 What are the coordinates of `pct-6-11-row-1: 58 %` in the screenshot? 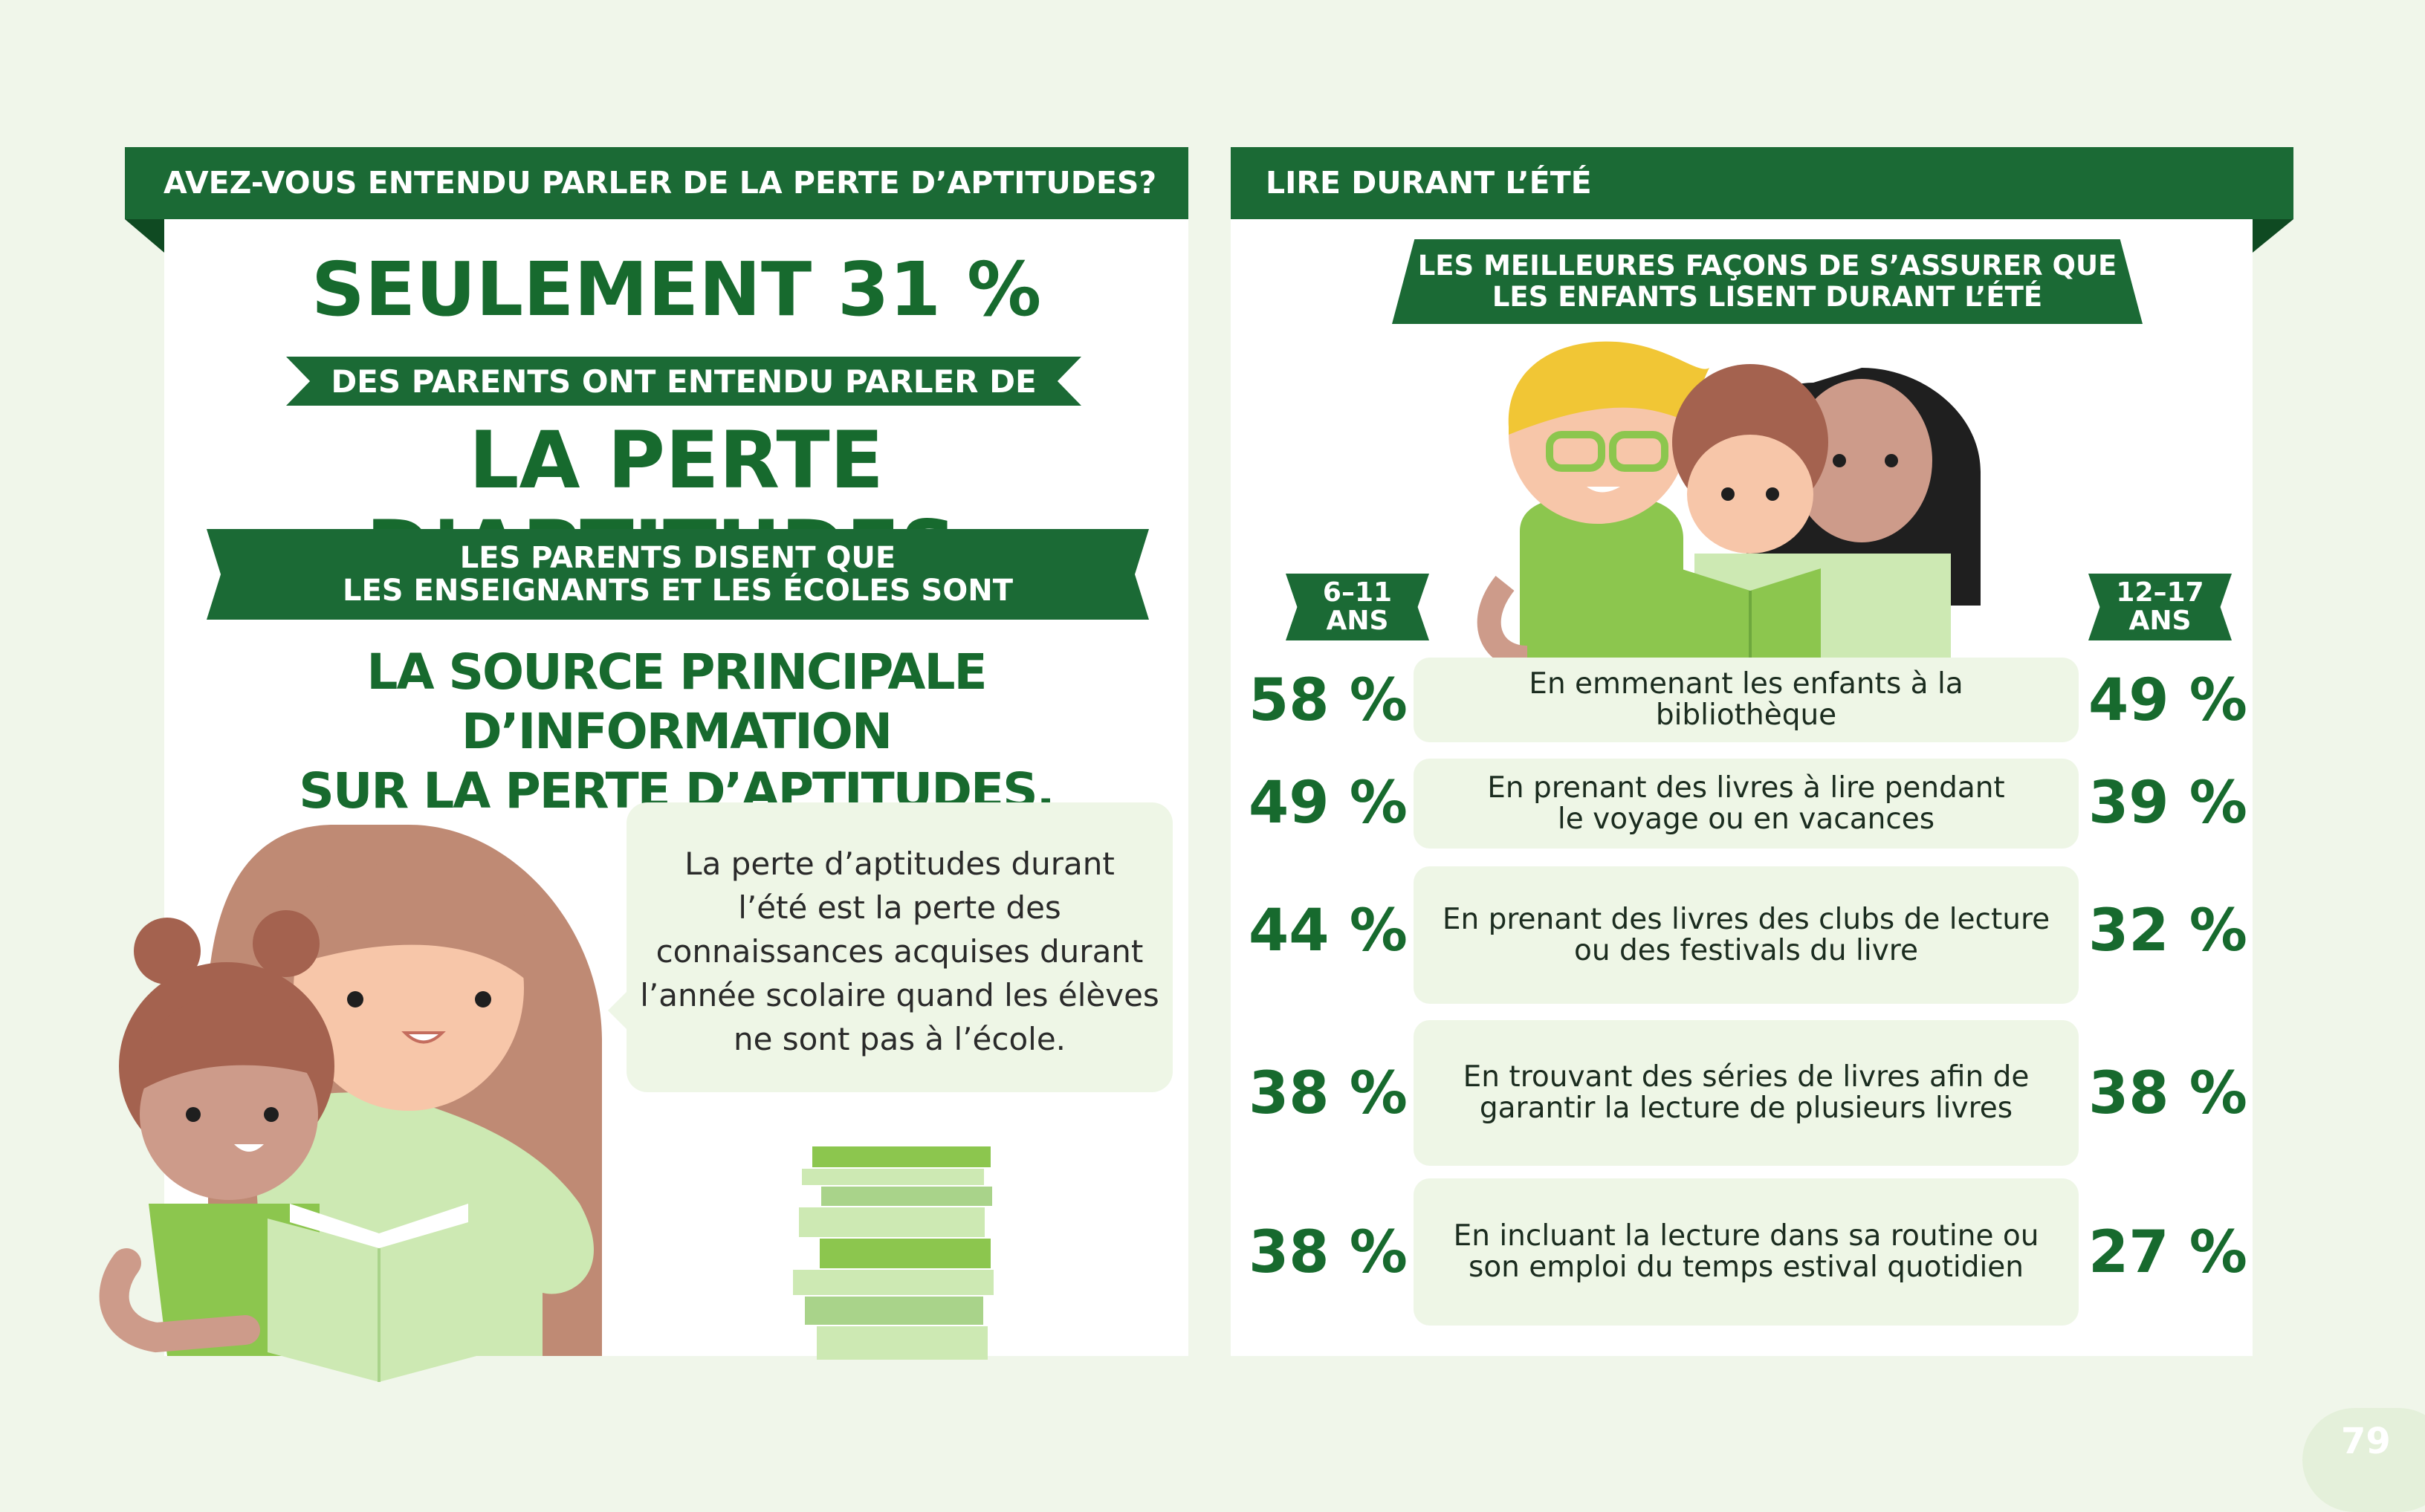 It's located at (1328, 700).